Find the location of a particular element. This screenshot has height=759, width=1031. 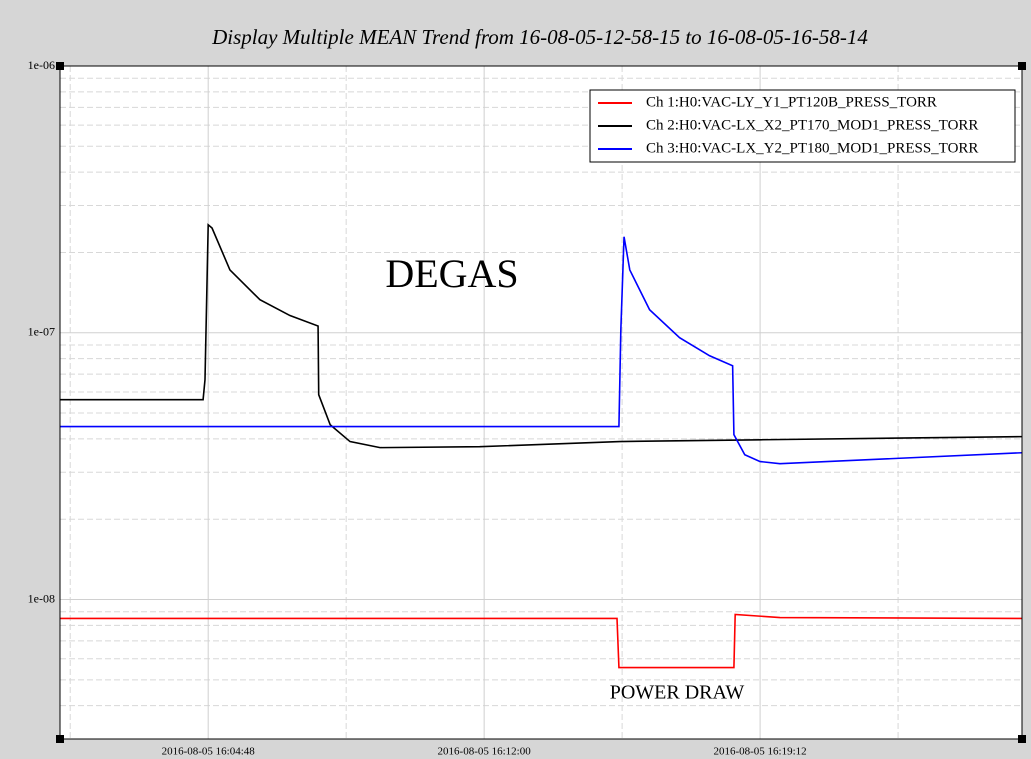

y-tick-label: 1e-08 is located at coordinates (41, 598).